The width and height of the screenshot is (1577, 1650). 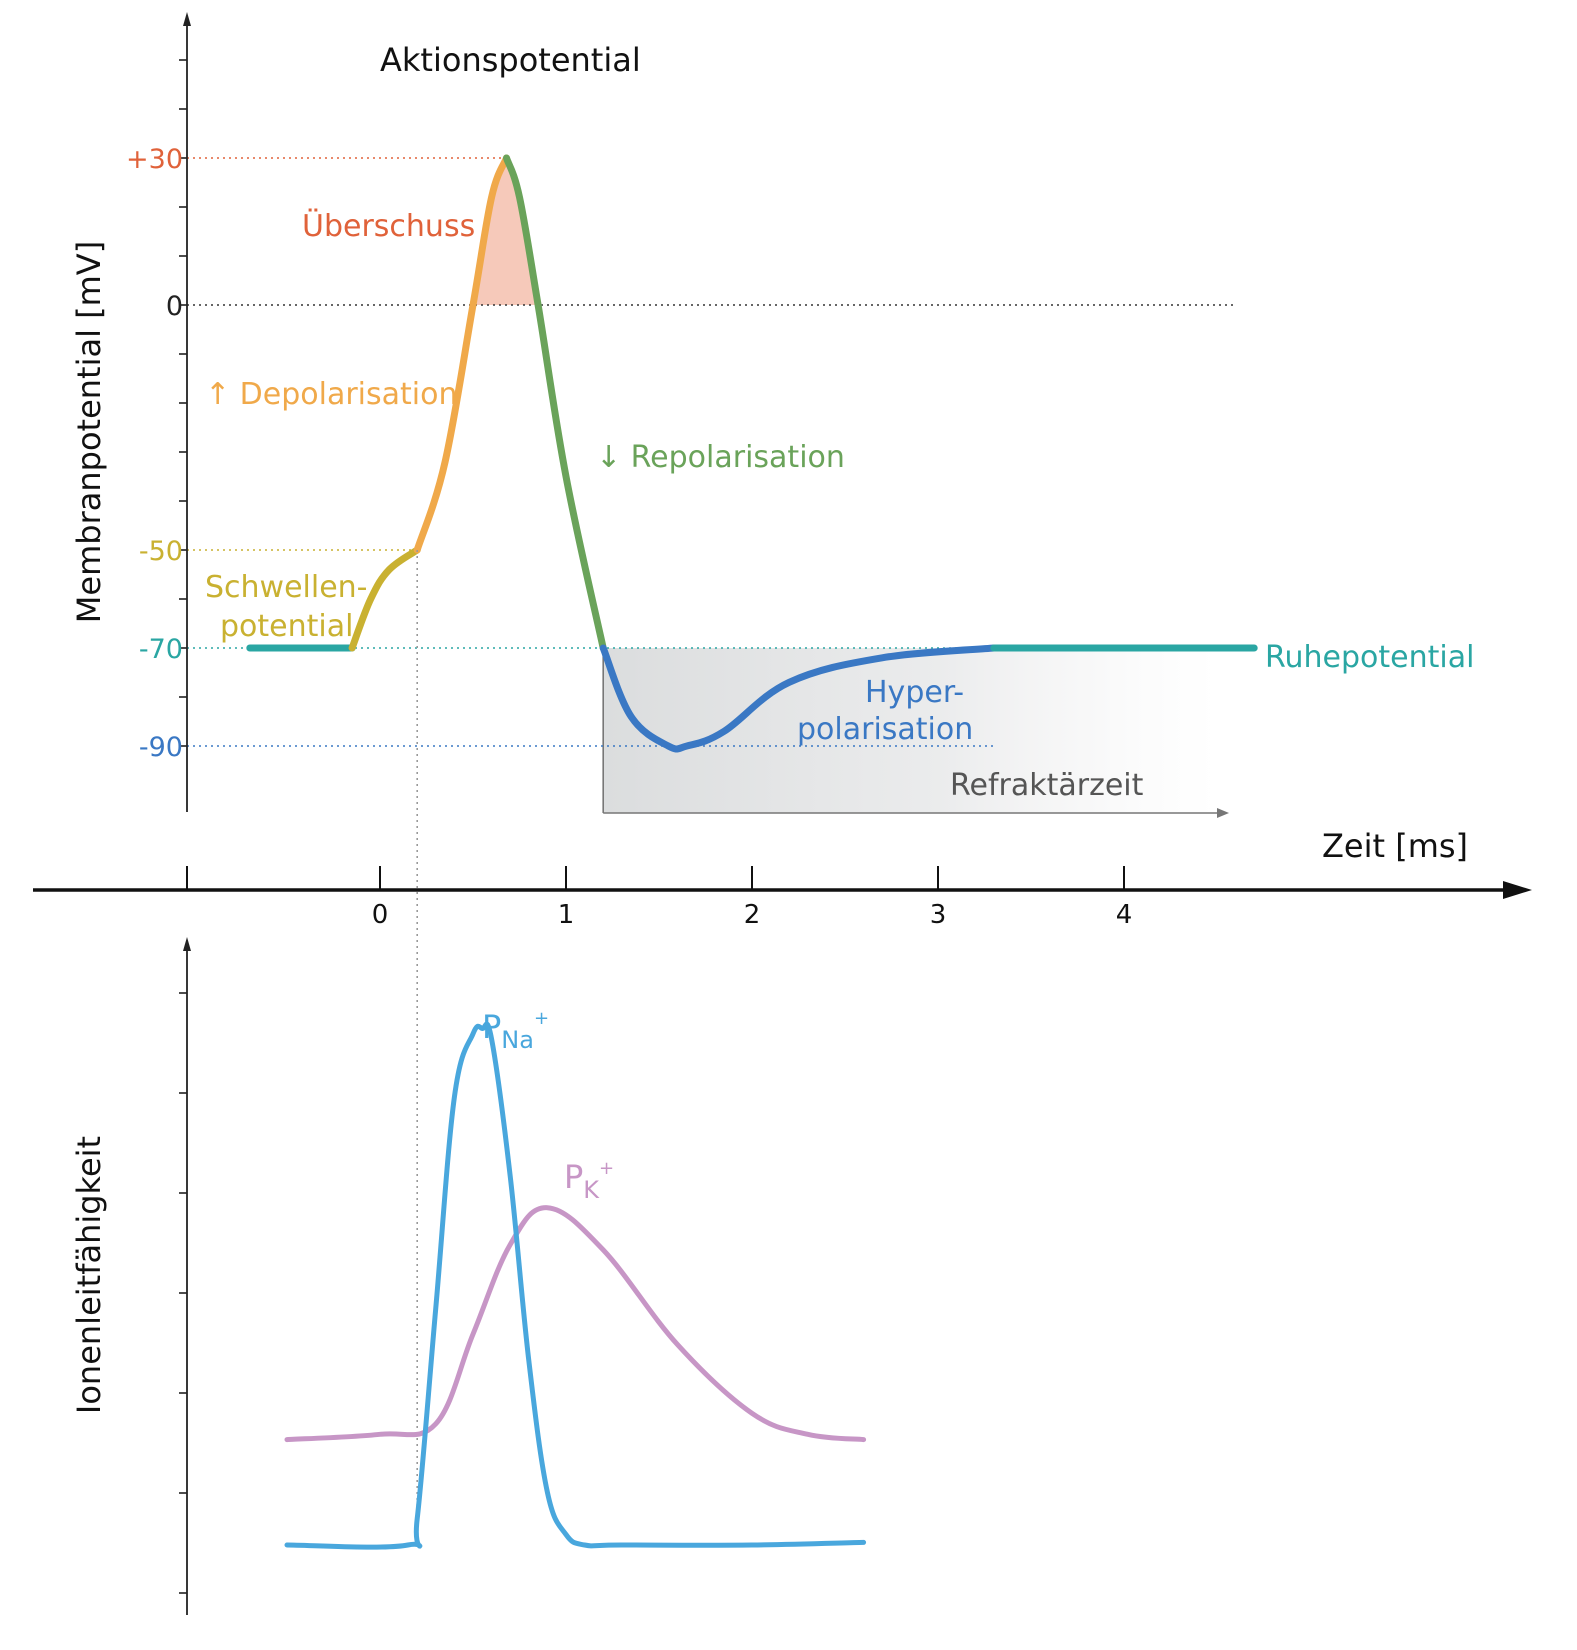 What do you see at coordinates (782, 898) in the screenshot?
I see `x-axis-time: 0 1 2 3 4` at bounding box center [782, 898].